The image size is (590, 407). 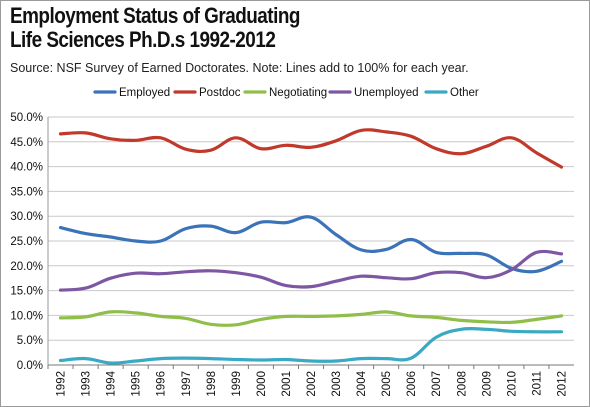 I want to click on x-tick-label: 2008, so click(x=462, y=384).